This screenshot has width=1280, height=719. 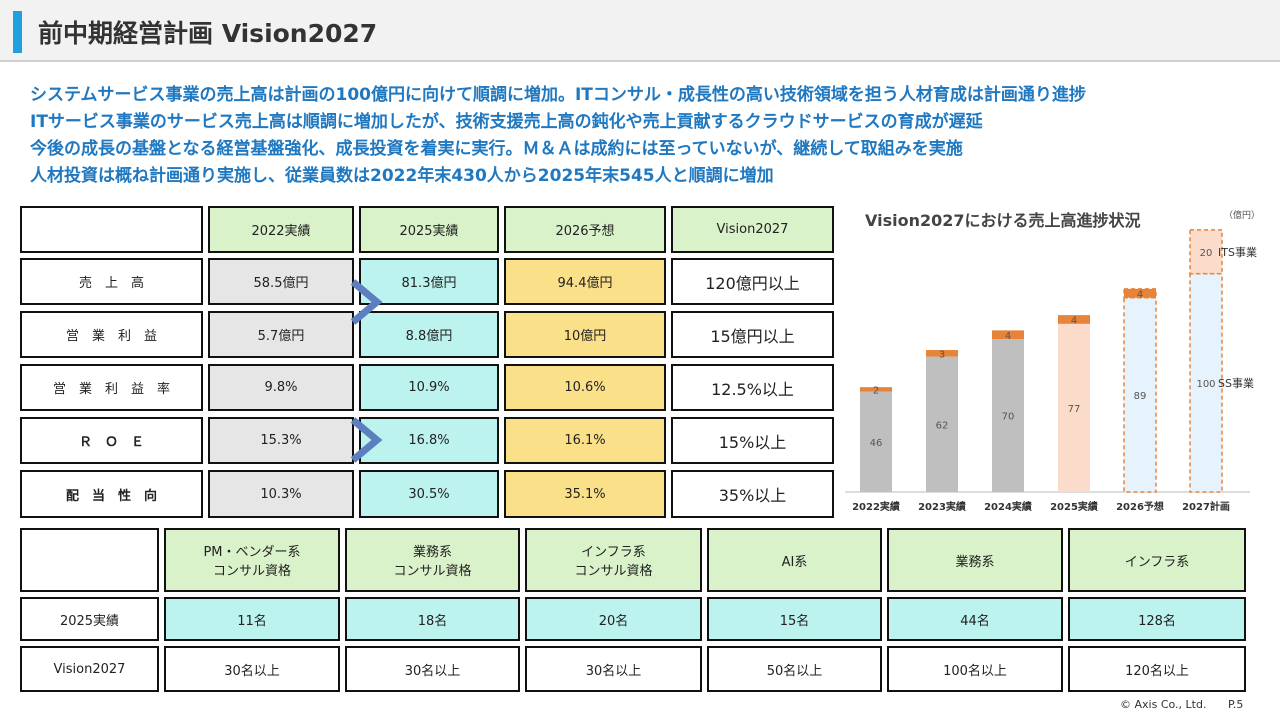 What do you see at coordinates (252, 619) in the screenshot?
I see `table-cell: 11名` at bounding box center [252, 619].